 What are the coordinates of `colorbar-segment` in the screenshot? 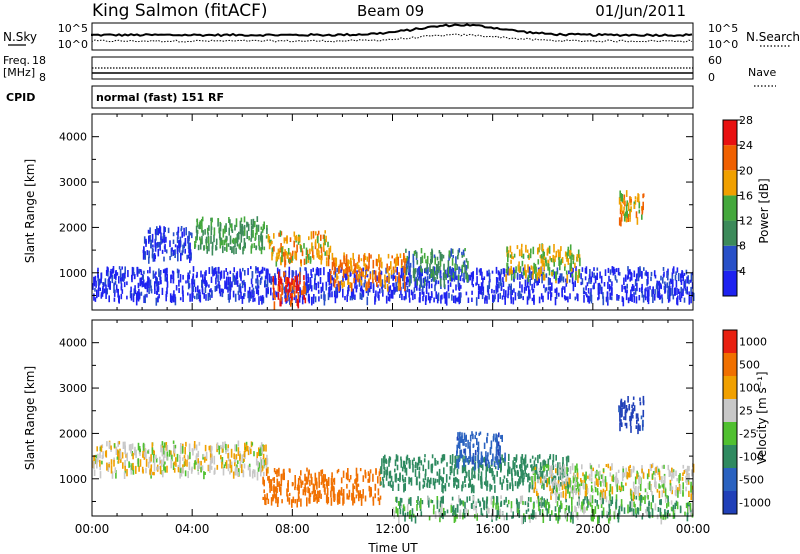 It's located at (730, 208).